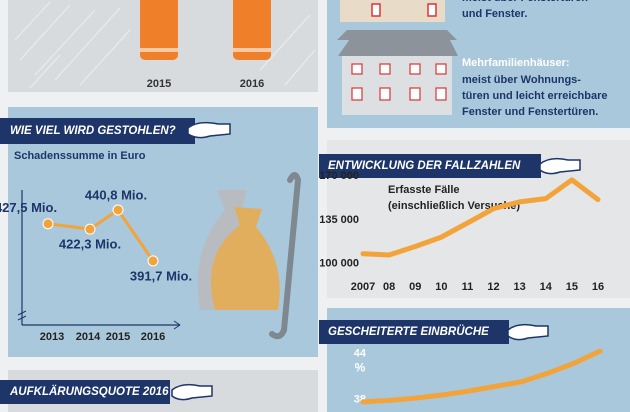 The width and height of the screenshot is (630, 412). What do you see at coordinates (80, 156) in the screenshot?
I see `subtitle: Schadenssumme in Euro` at bounding box center [80, 156].